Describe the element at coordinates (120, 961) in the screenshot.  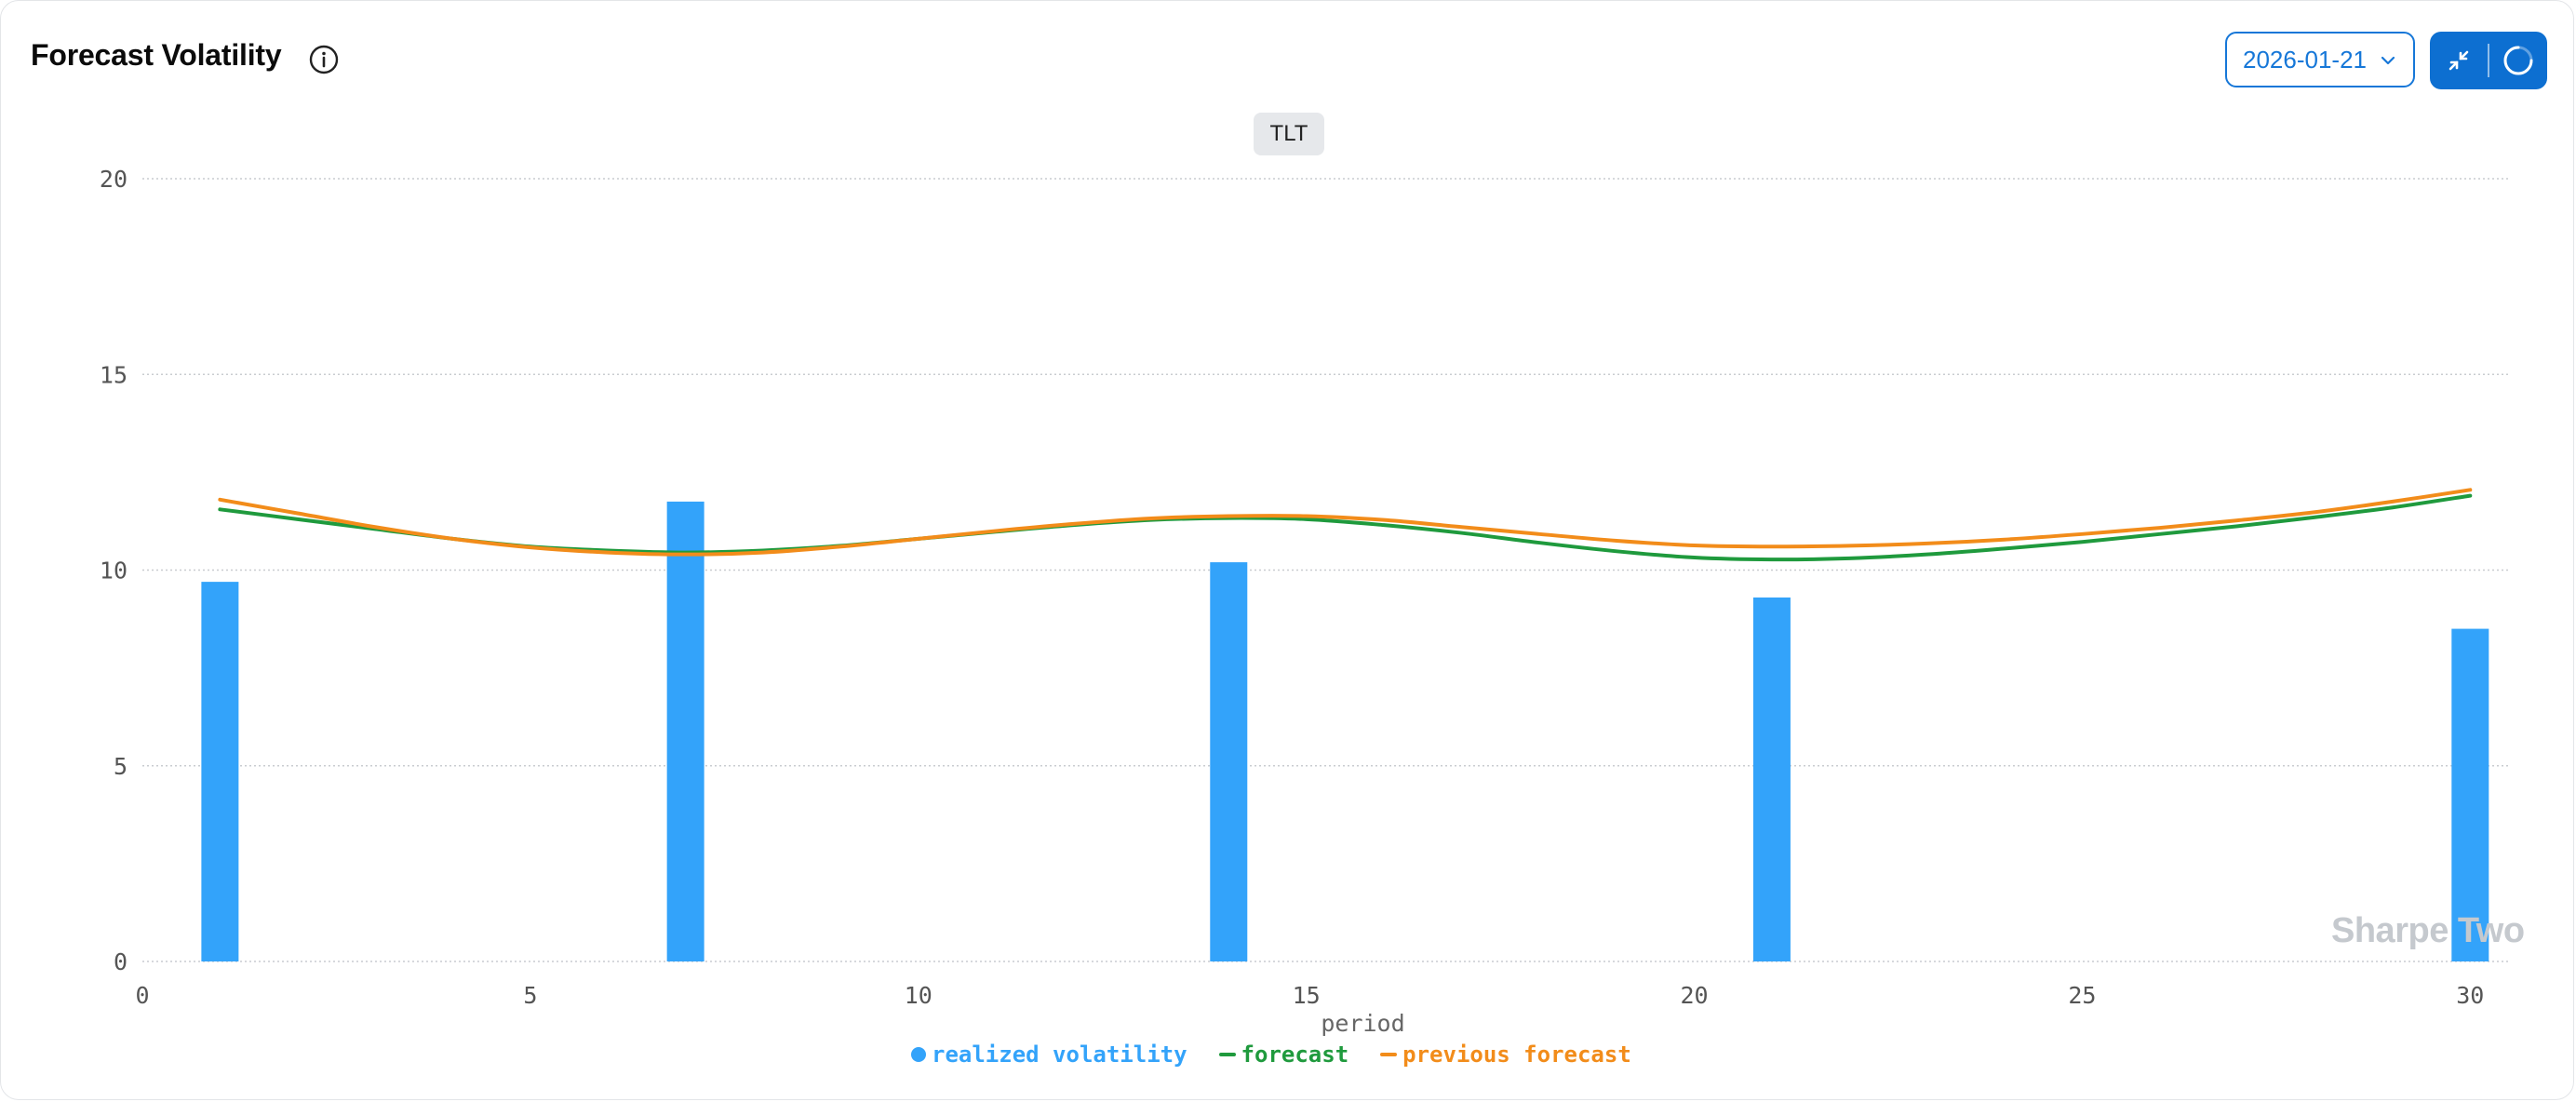
I see `y-tick-label: 0` at that location.